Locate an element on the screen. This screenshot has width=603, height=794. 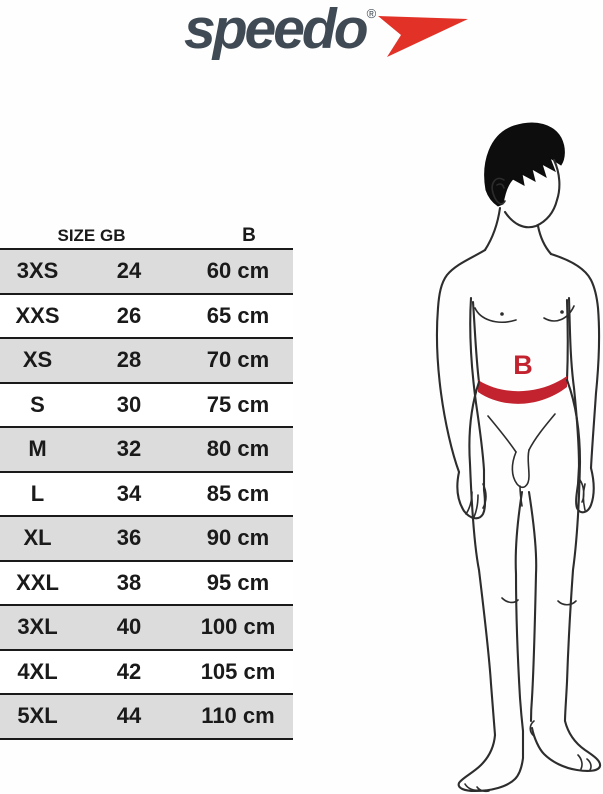
gb-cell: 30 is located at coordinates (129, 404).